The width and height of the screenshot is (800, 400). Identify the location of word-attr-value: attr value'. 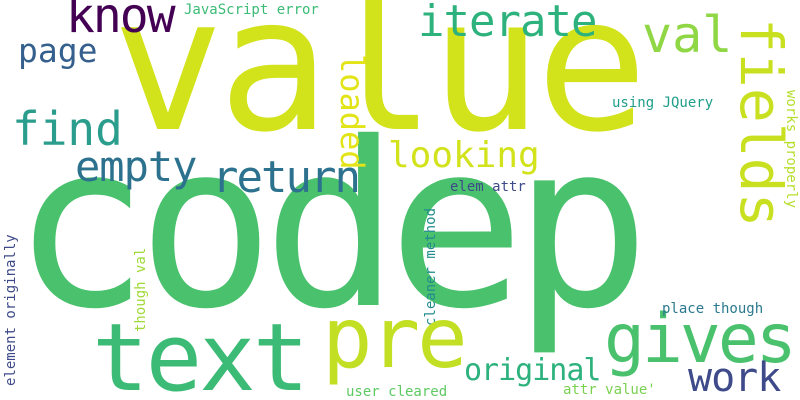
(609, 390).